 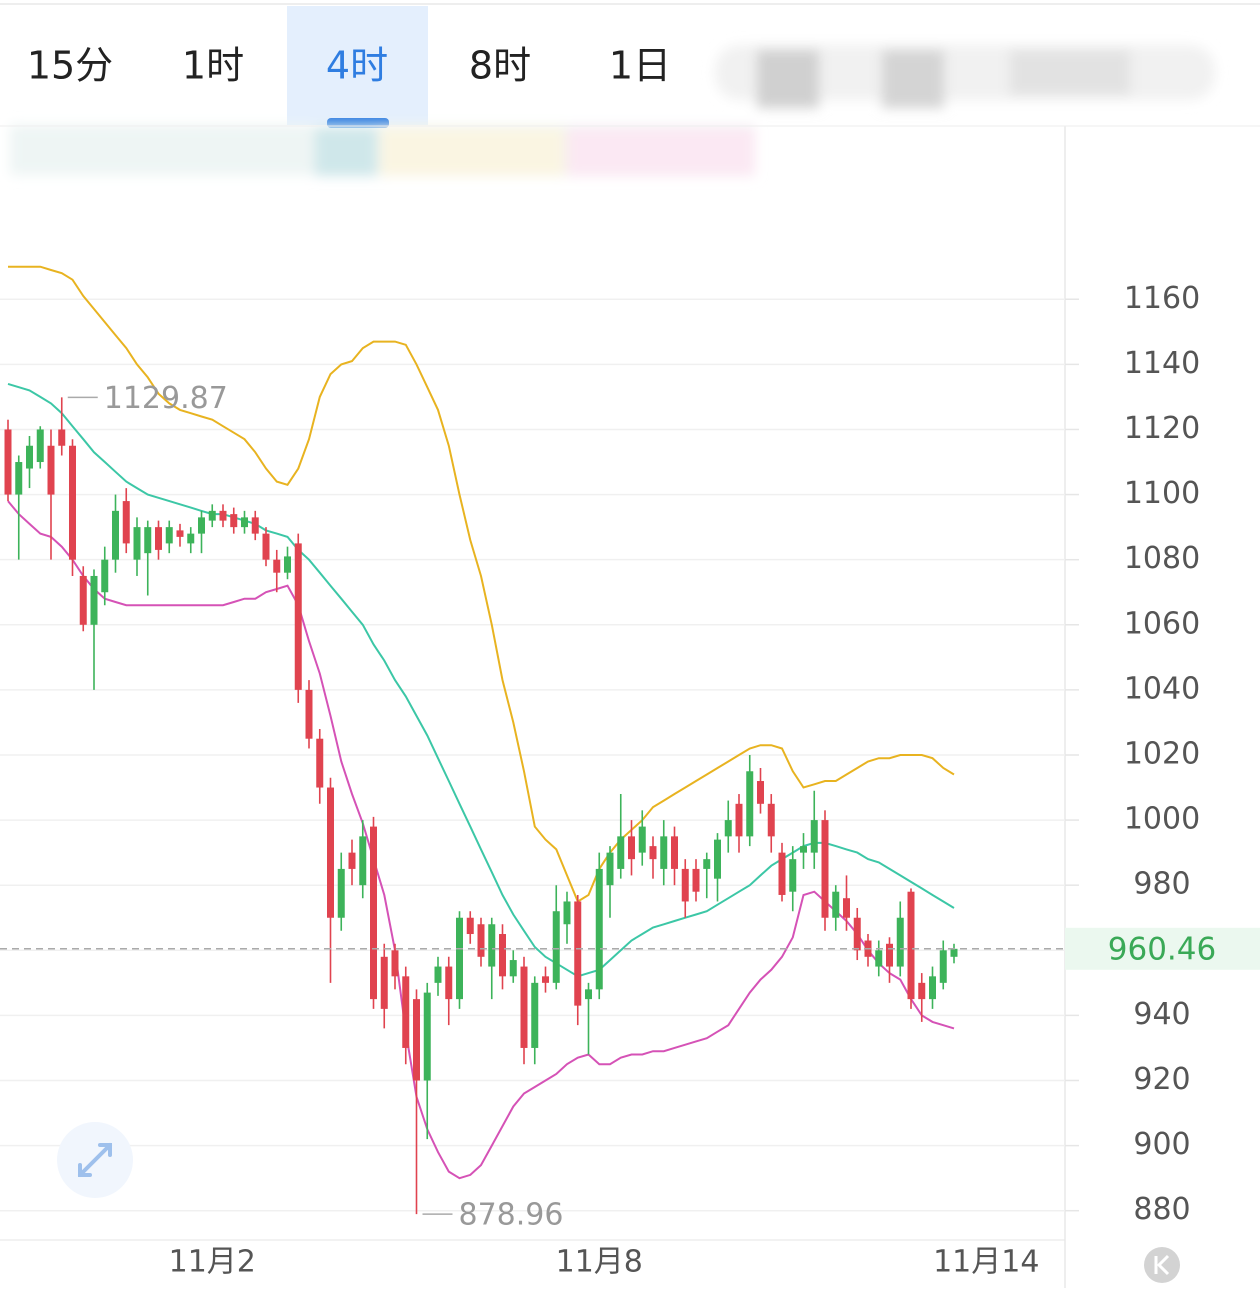 What do you see at coordinates (1162, 428) in the screenshot?
I see `y-tick-label: 1120` at bounding box center [1162, 428].